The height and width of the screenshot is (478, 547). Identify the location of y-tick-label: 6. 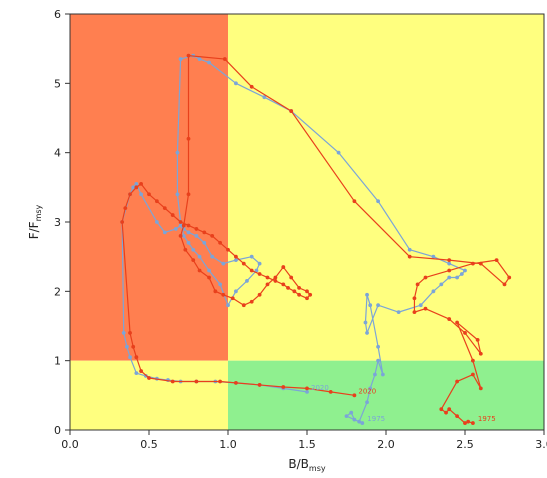
(57, 14).